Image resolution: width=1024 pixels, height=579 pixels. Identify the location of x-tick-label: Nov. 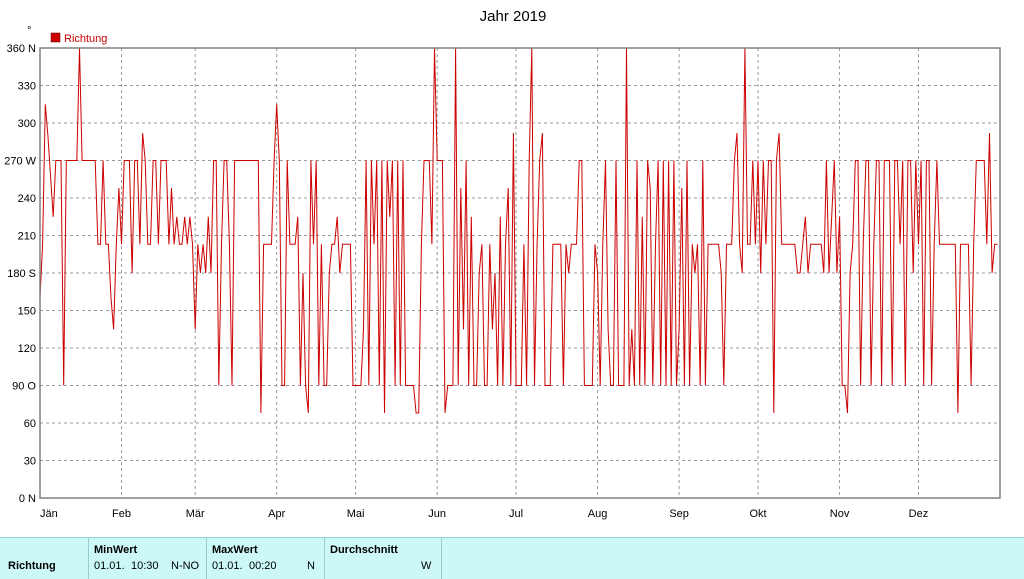
(840, 514).